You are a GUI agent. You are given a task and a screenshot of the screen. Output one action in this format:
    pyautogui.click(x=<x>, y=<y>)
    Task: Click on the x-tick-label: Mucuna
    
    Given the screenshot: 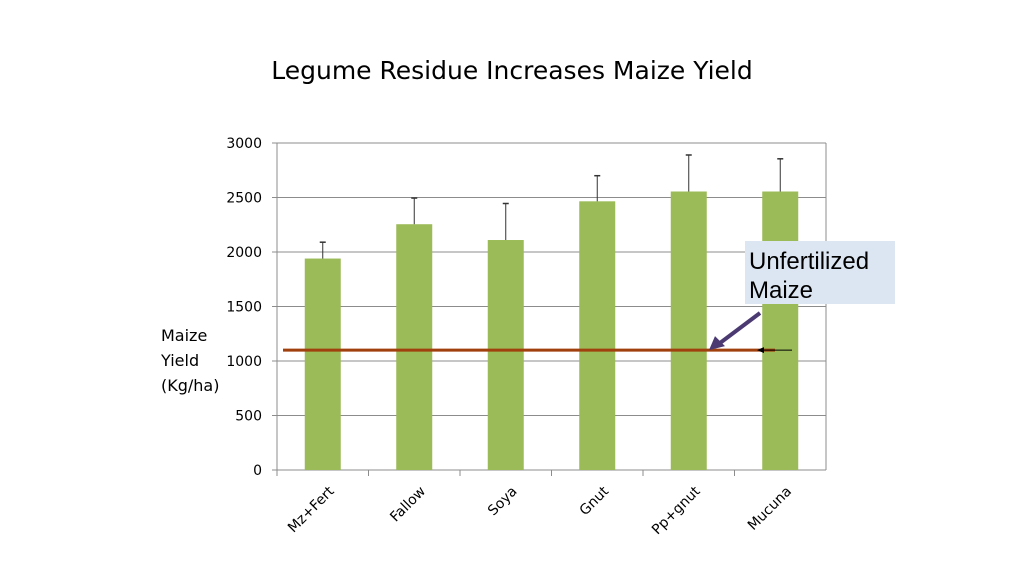 What is the action you would take?
    pyautogui.click(x=770, y=509)
    